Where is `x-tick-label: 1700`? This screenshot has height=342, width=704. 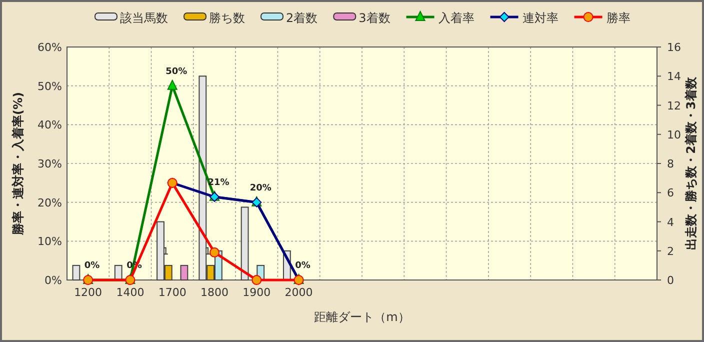
x-tick-label: 1700 is located at coordinates (172, 292).